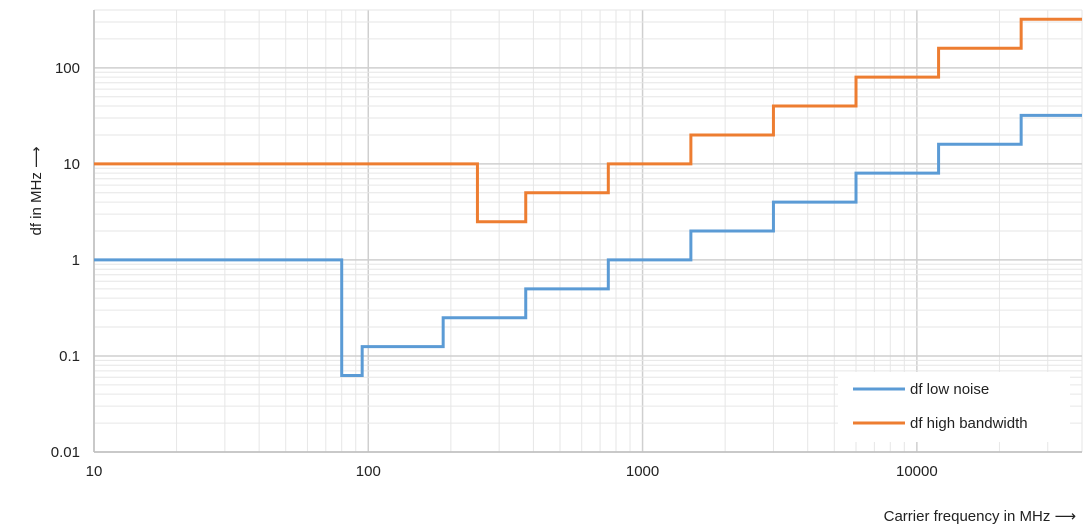 The width and height of the screenshot is (1084, 532). What do you see at coordinates (67, 68) in the screenshot?
I see `y-tick-label: 100` at bounding box center [67, 68].